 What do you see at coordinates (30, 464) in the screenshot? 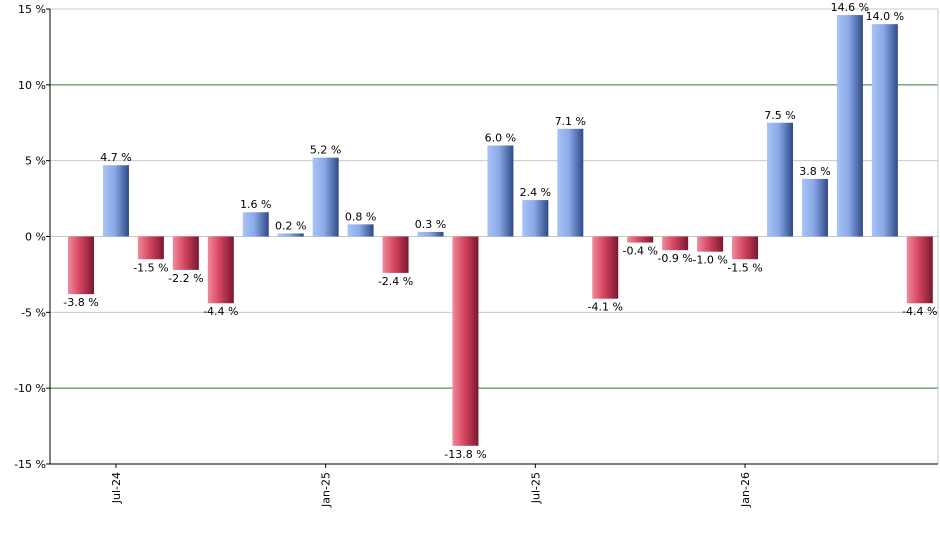
I see `y-tick-label: -15 %` at bounding box center [30, 464].